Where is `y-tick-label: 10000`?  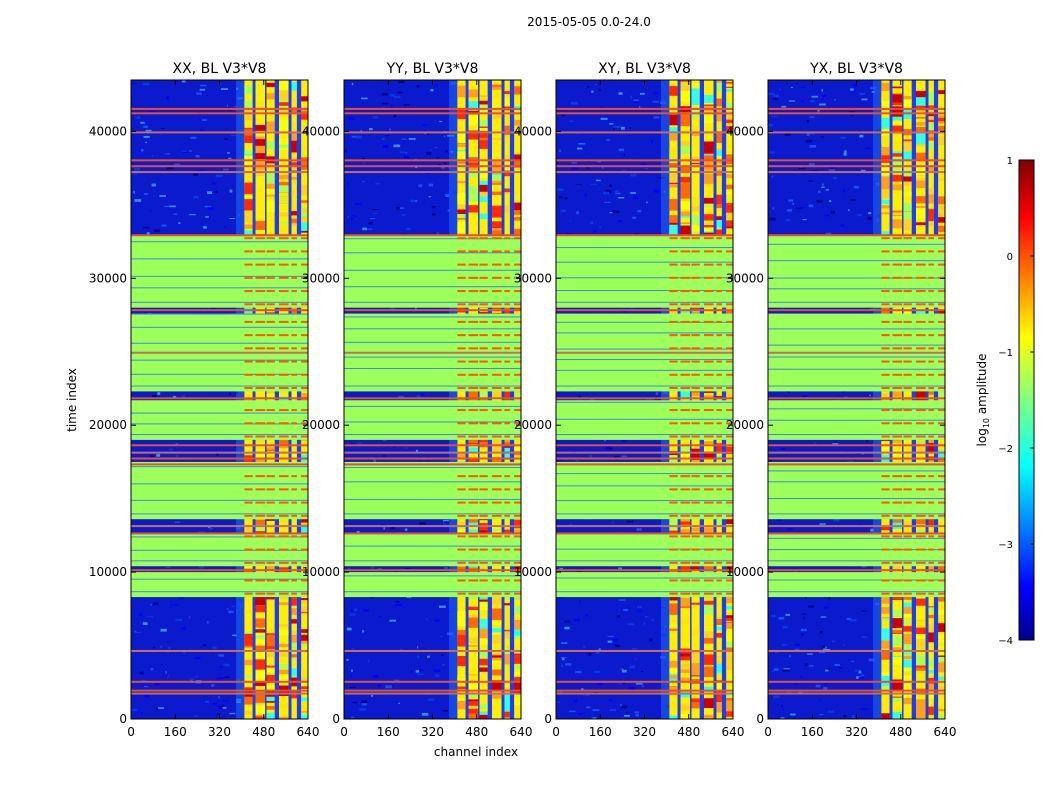
y-tick-label: 10000 is located at coordinates (533, 572).